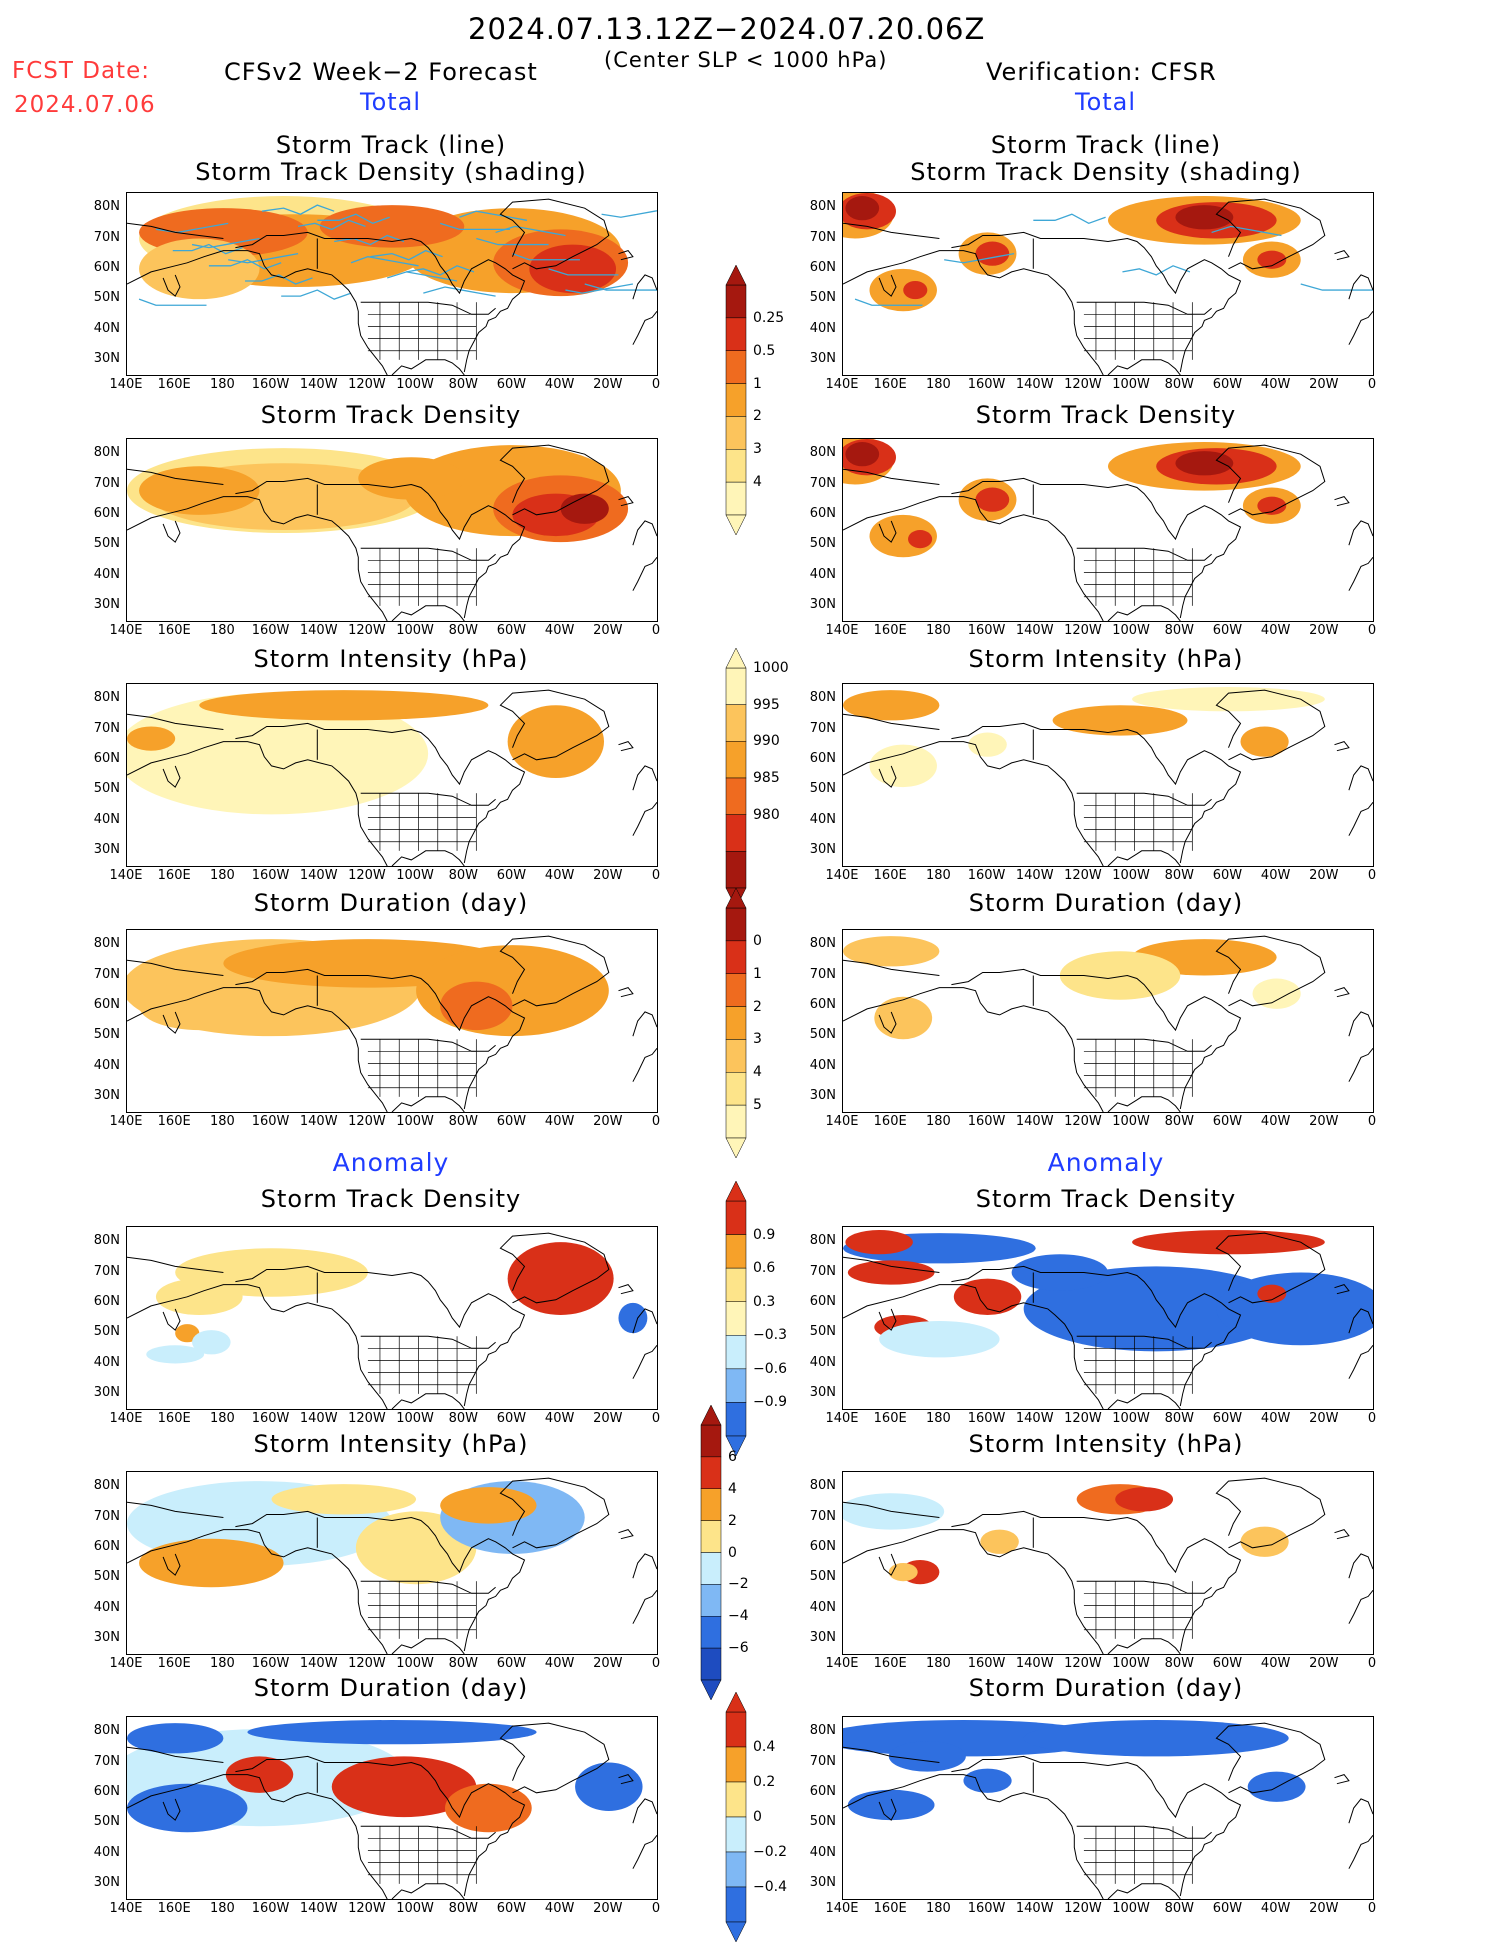 Image resolution: width=1487 pixels, height=1946 pixels. I want to click on colorbar-tick-label: −0.4, so click(770, 1887).